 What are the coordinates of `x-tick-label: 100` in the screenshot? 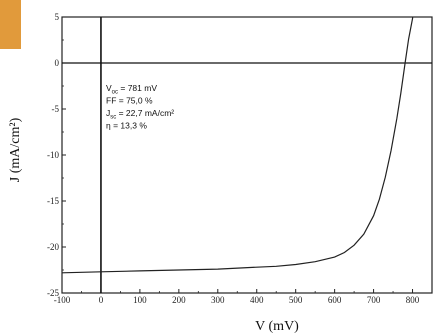 It's located at (140, 300).